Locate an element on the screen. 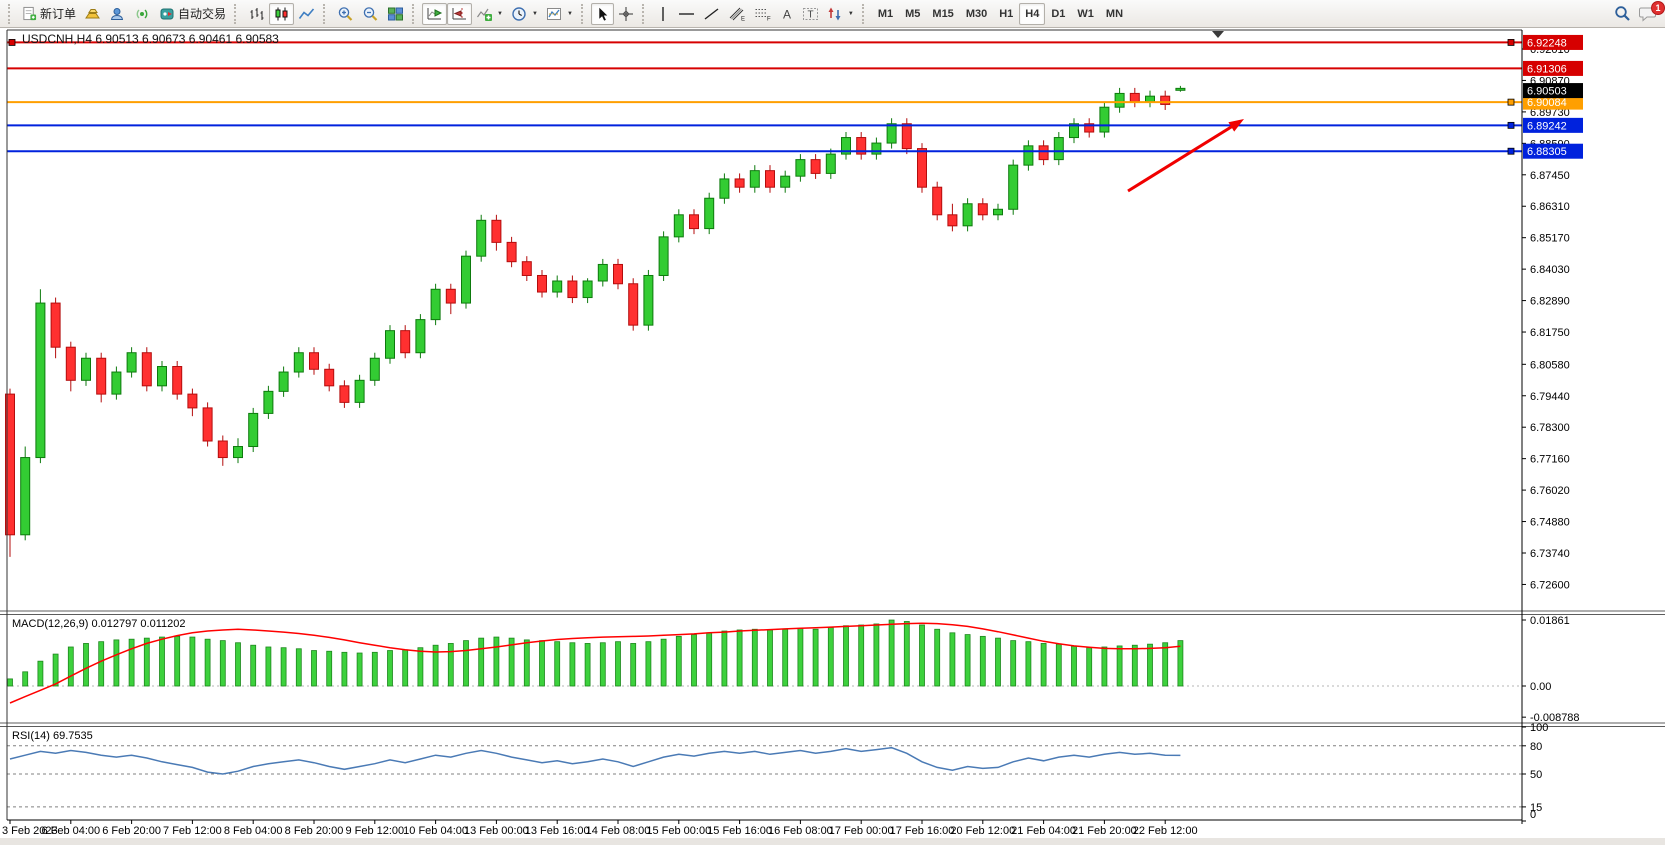 This screenshot has height=845, width=1665. cursor-button is located at coordinates (602, 13).